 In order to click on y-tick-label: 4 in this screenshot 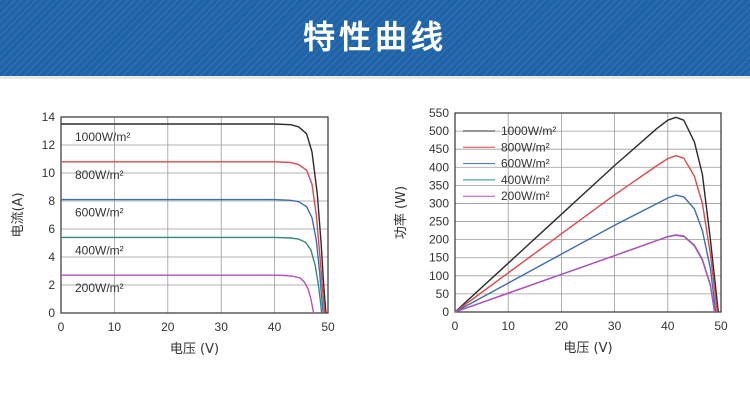, I will do `click(51, 257)`.